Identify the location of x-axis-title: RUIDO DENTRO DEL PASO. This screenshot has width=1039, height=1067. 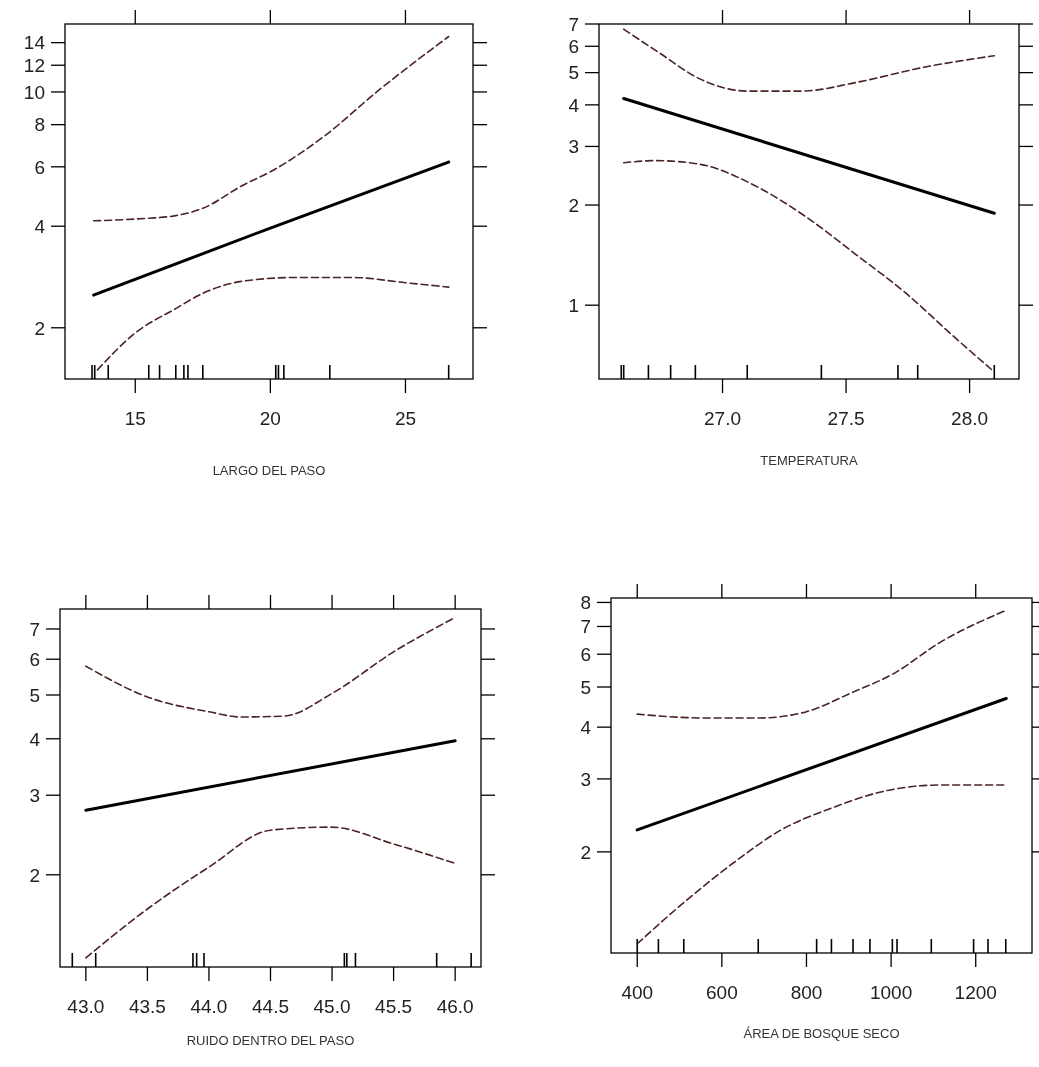
(270, 1040).